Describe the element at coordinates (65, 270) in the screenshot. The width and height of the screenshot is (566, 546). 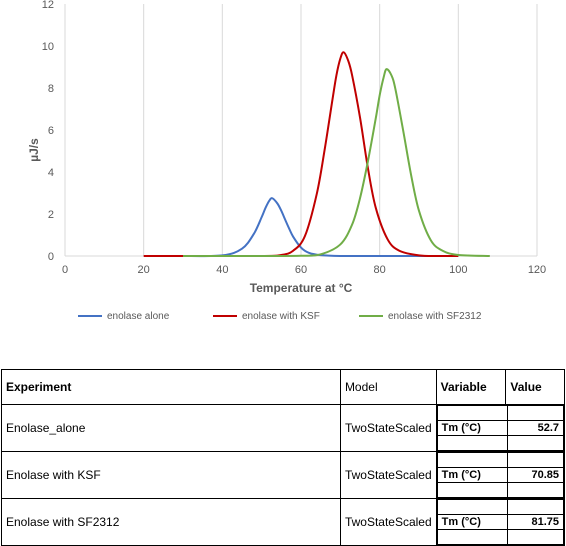
I see `x-tick-label: 0` at that location.